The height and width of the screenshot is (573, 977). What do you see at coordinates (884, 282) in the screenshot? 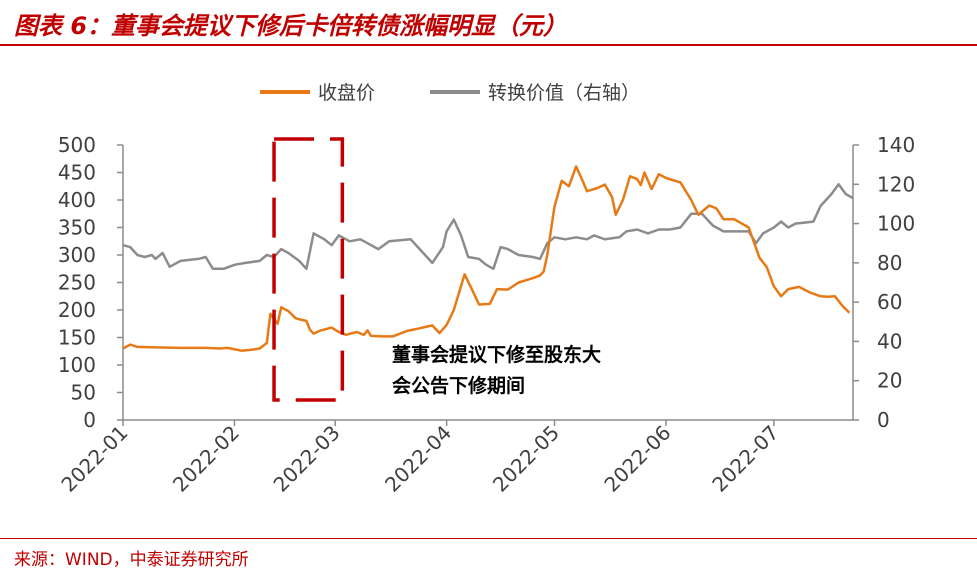
I see `y-ticks-right: 0 20 40 60 80 100 120 140` at bounding box center [884, 282].